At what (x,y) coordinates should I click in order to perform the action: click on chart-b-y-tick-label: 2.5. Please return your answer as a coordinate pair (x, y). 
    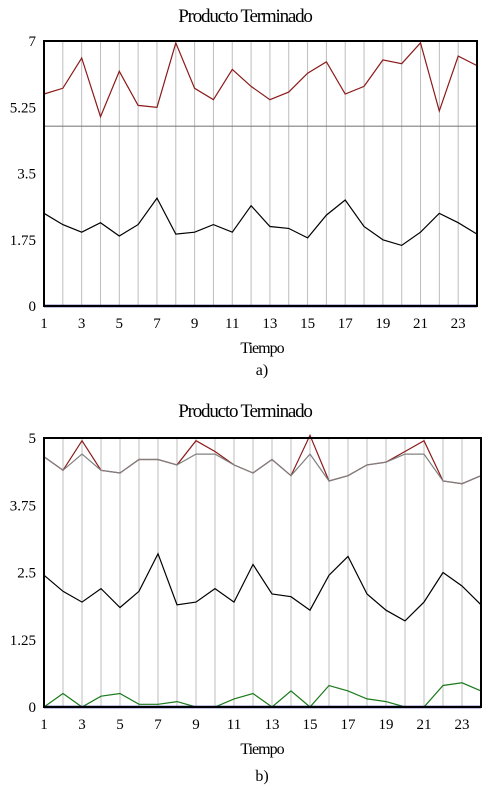
    Looking at the image, I should click on (26, 574).